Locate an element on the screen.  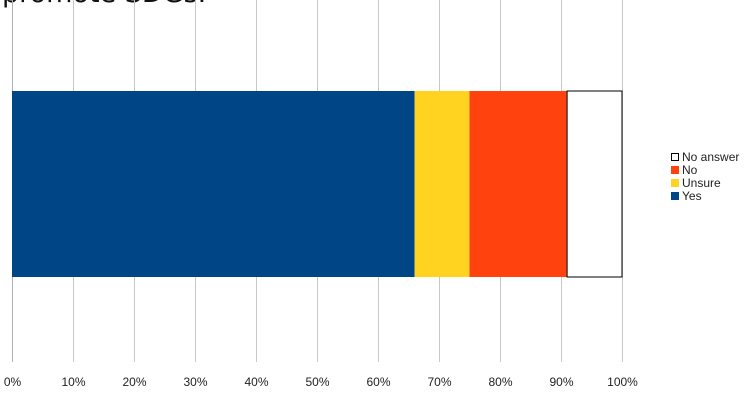
legend-item-no: No is located at coordinates (705, 169).